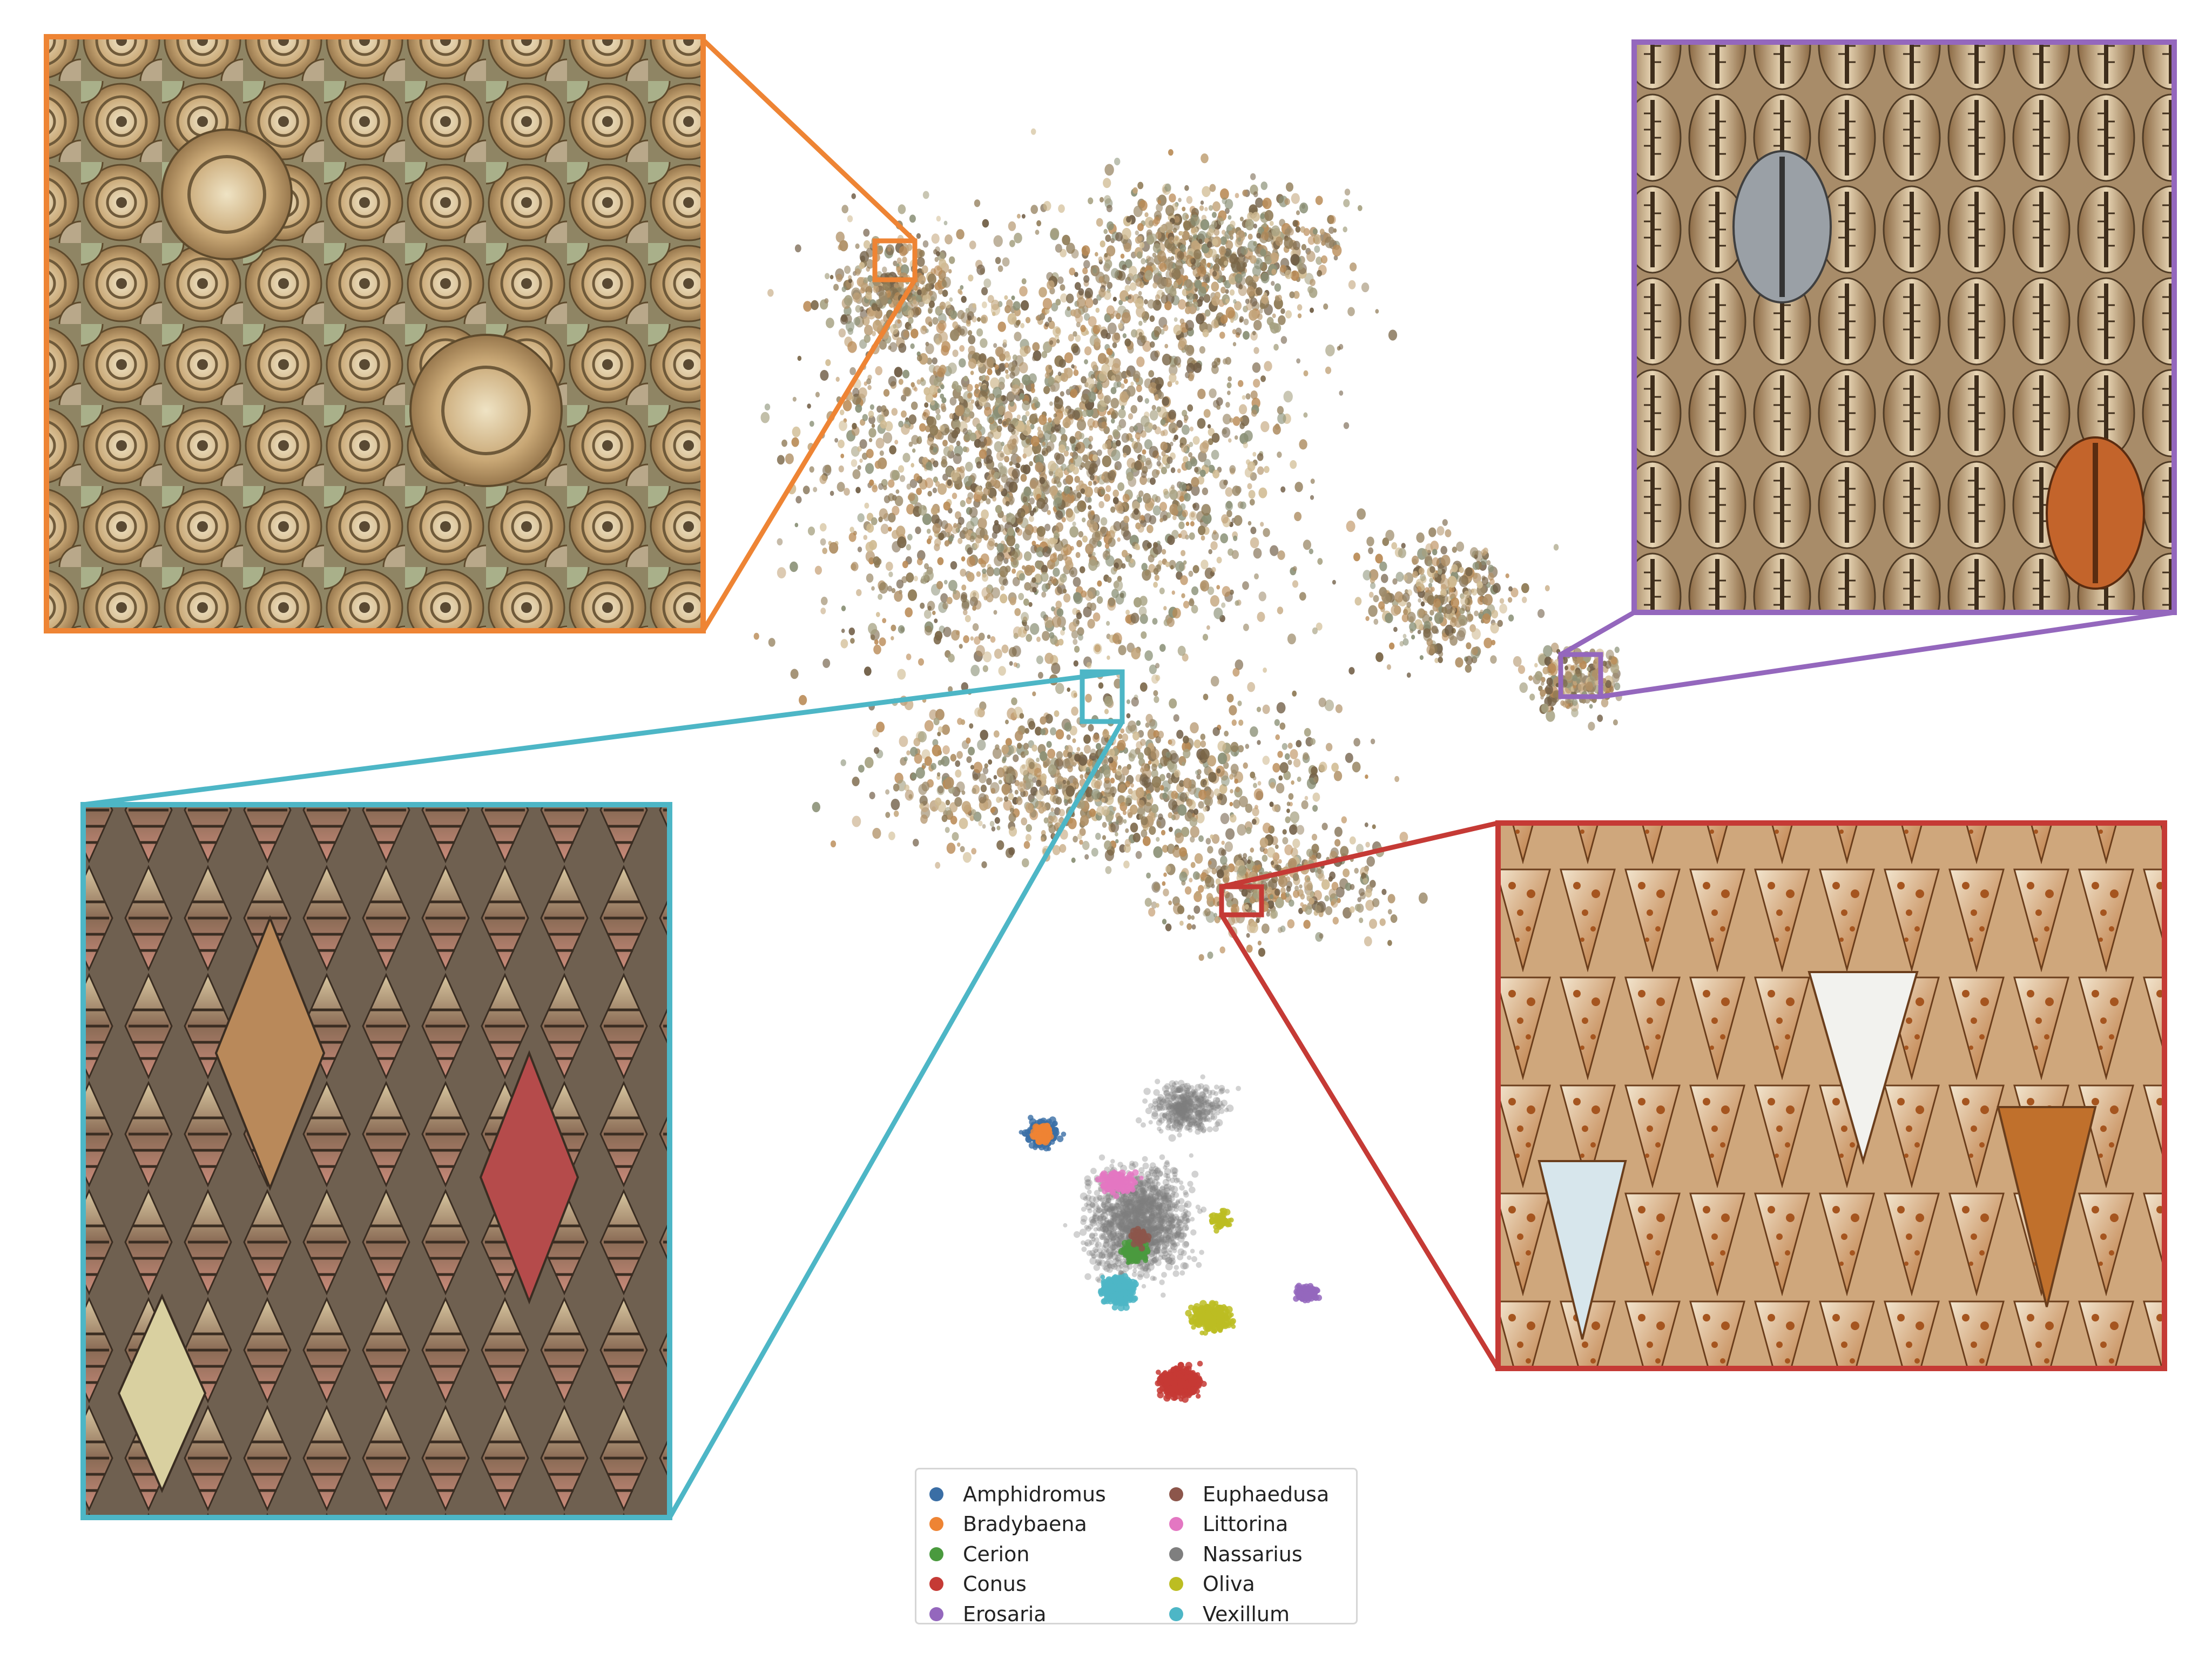  What do you see at coordinates (1171, 1238) in the screenshot?
I see `genus-colored-embedding` at bounding box center [1171, 1238].